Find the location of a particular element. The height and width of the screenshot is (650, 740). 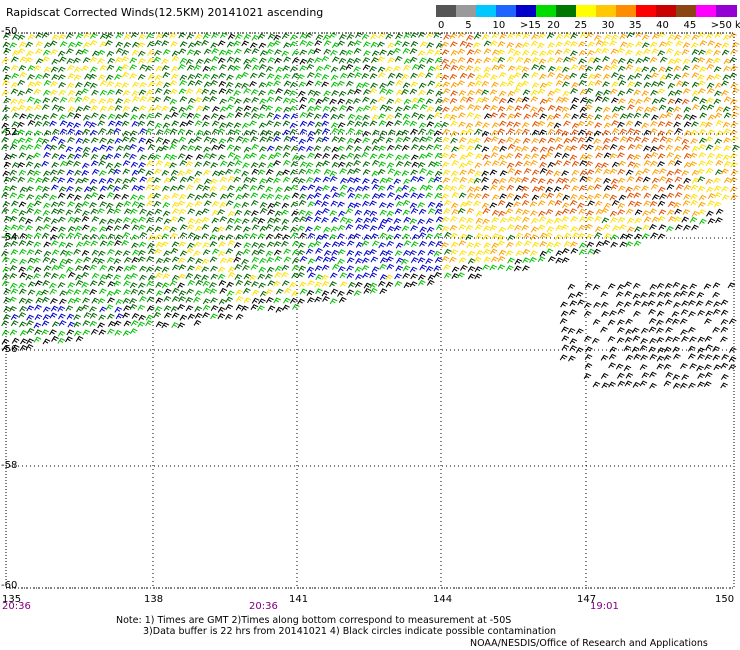

lon-label-138: 138 is located at coordinates (154, 599).